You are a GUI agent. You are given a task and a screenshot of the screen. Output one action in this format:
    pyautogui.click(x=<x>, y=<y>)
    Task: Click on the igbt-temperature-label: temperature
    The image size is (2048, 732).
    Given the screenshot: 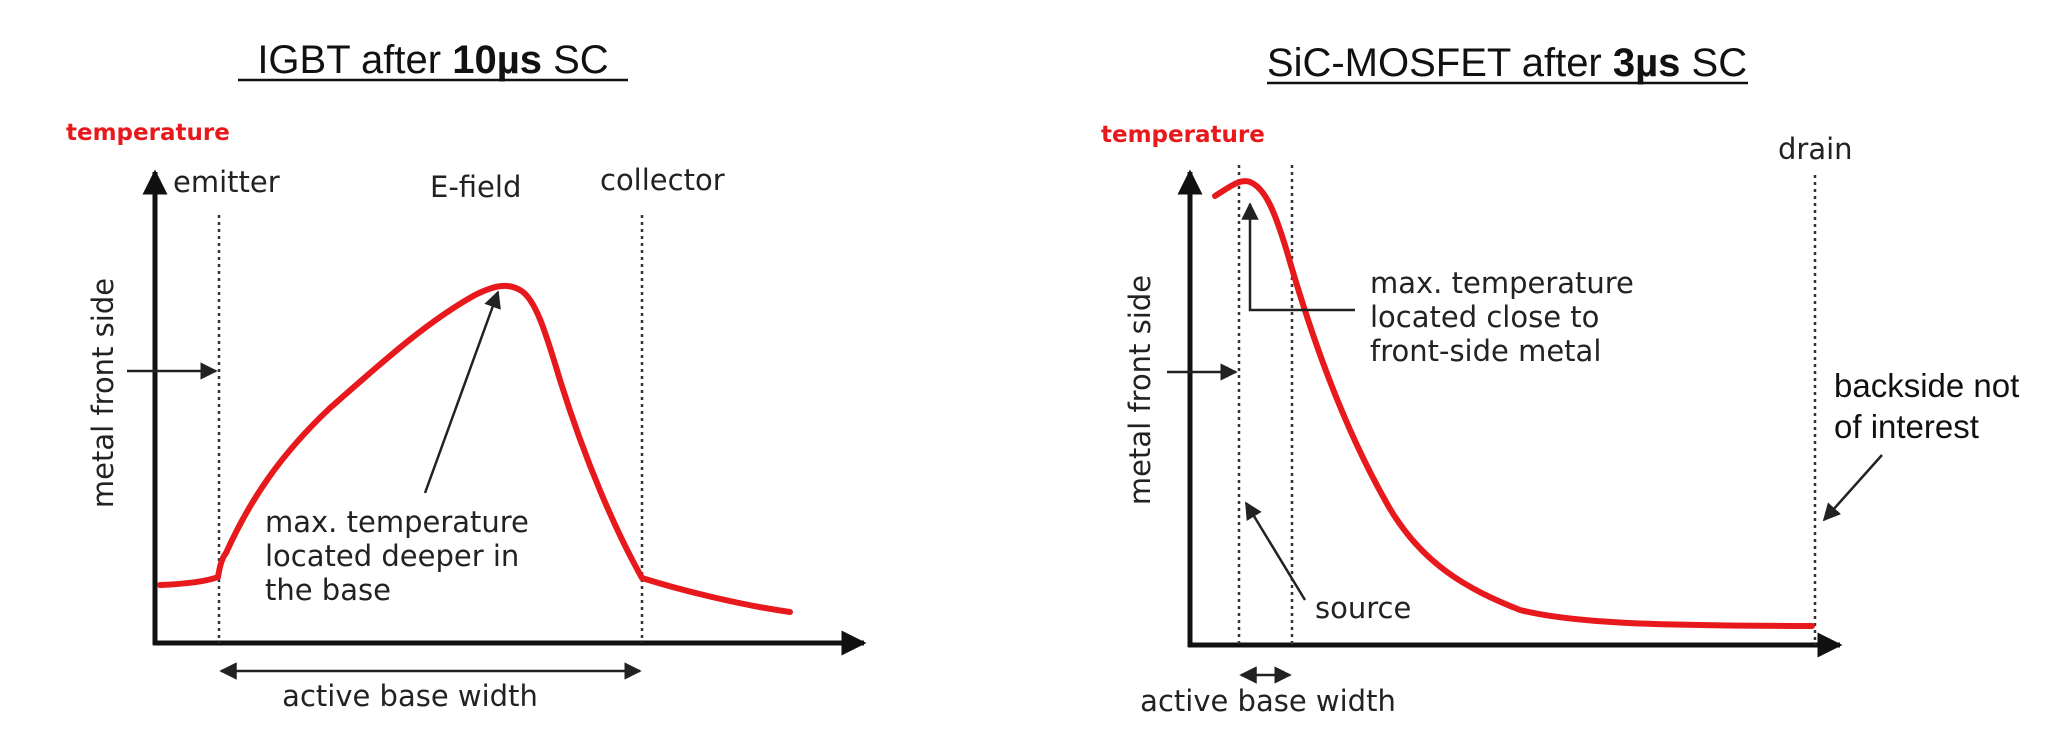 What is the action you would take?
    pyautogui.click(x=148, y=133)
    